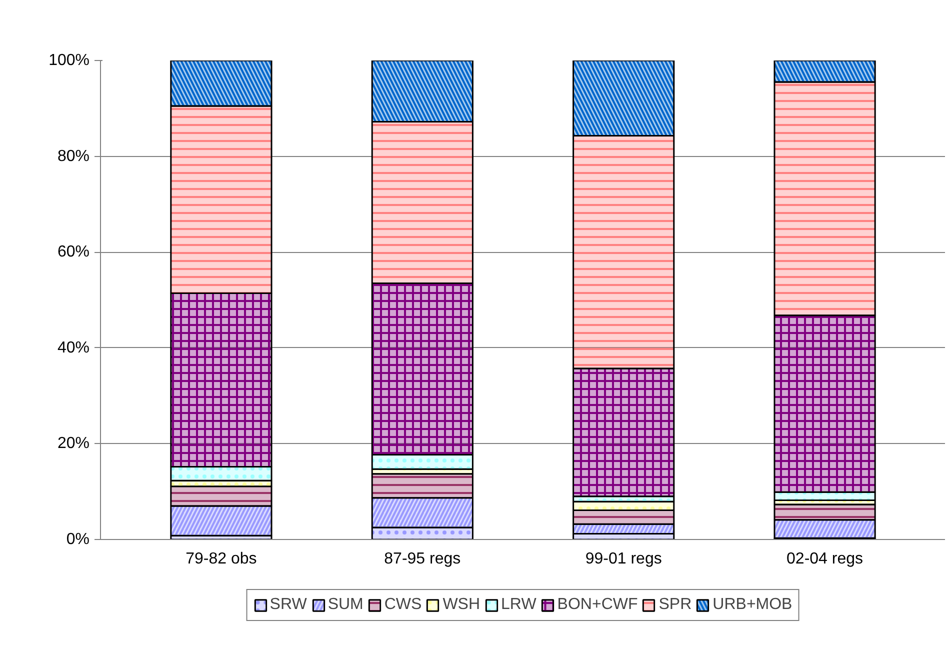 The height and width of the screenshot is (656, 949). What do you see at coordinates (73, 156) in the screenshot?
I see `y-tick-label: 80%` at bounding box center [73, 156].